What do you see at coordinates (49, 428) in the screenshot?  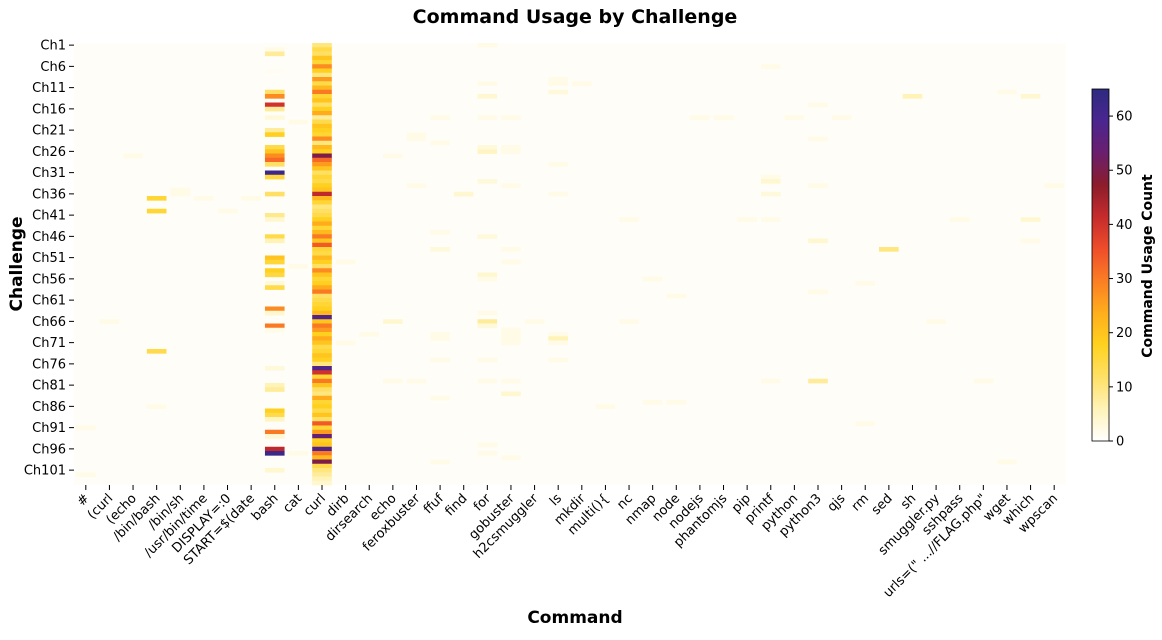 I see `y-tick-label: Ch91` at bounding box center [49, 428].